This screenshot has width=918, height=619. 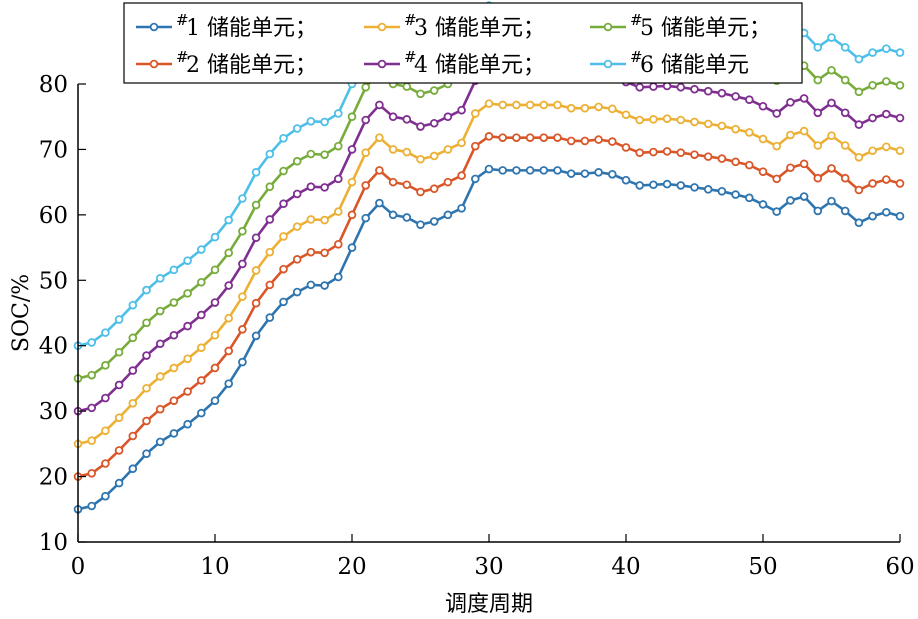 I want to click on y-tick-label: 60, so click(x=53, y=216).